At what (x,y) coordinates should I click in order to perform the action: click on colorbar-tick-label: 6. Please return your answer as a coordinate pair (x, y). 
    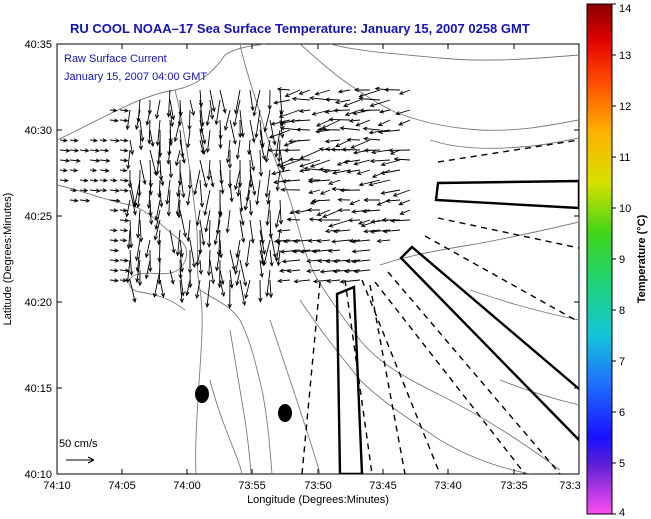
    Looking at the image, I should click on (622, 413).